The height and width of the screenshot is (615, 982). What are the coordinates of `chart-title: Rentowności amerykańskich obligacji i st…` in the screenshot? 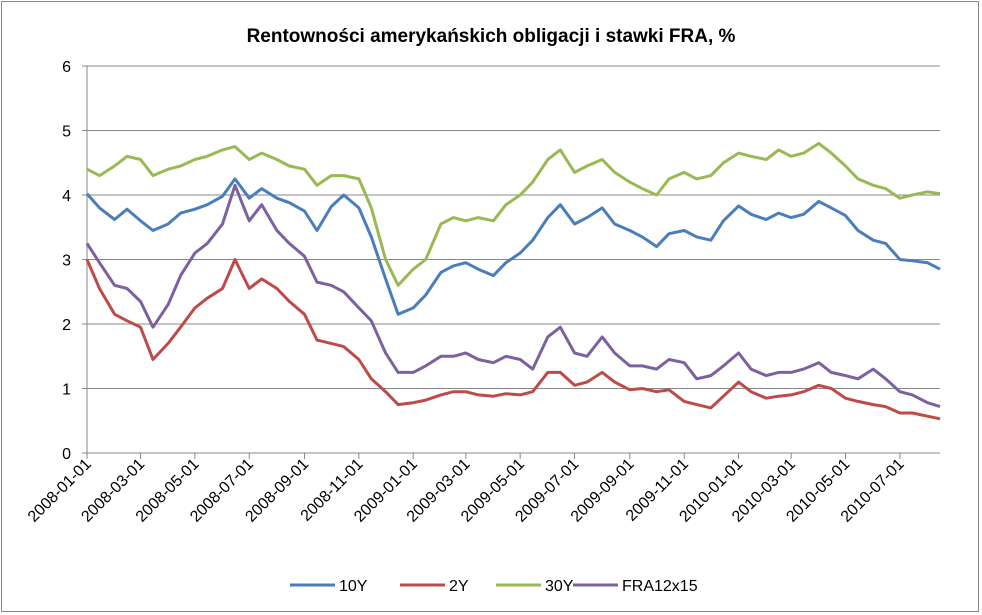 It's located at (491, 36).